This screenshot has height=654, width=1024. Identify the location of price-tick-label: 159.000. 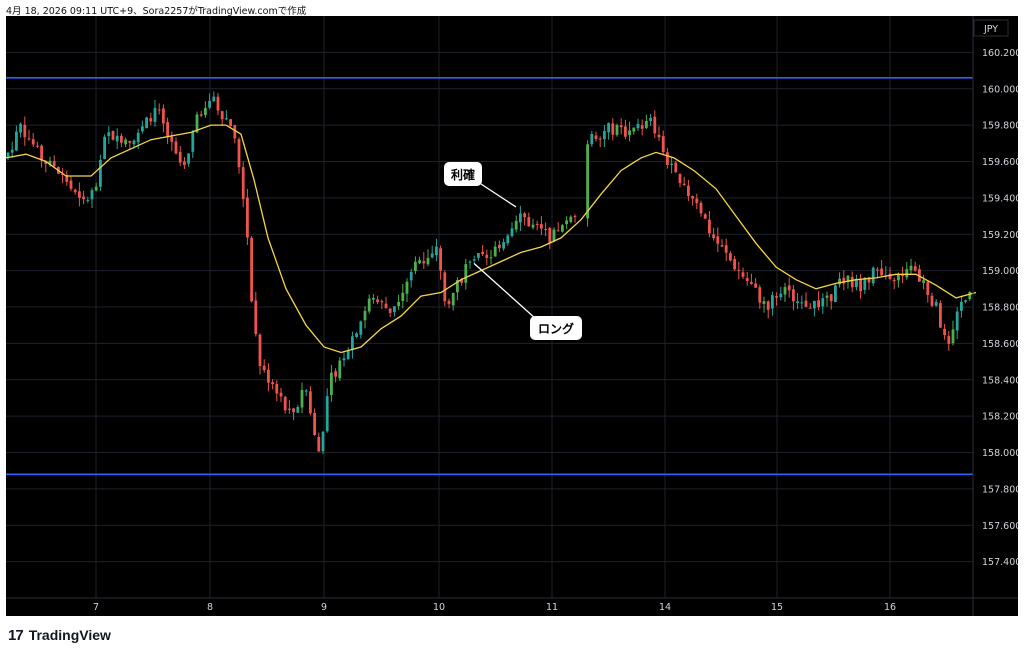
(1000, 271).